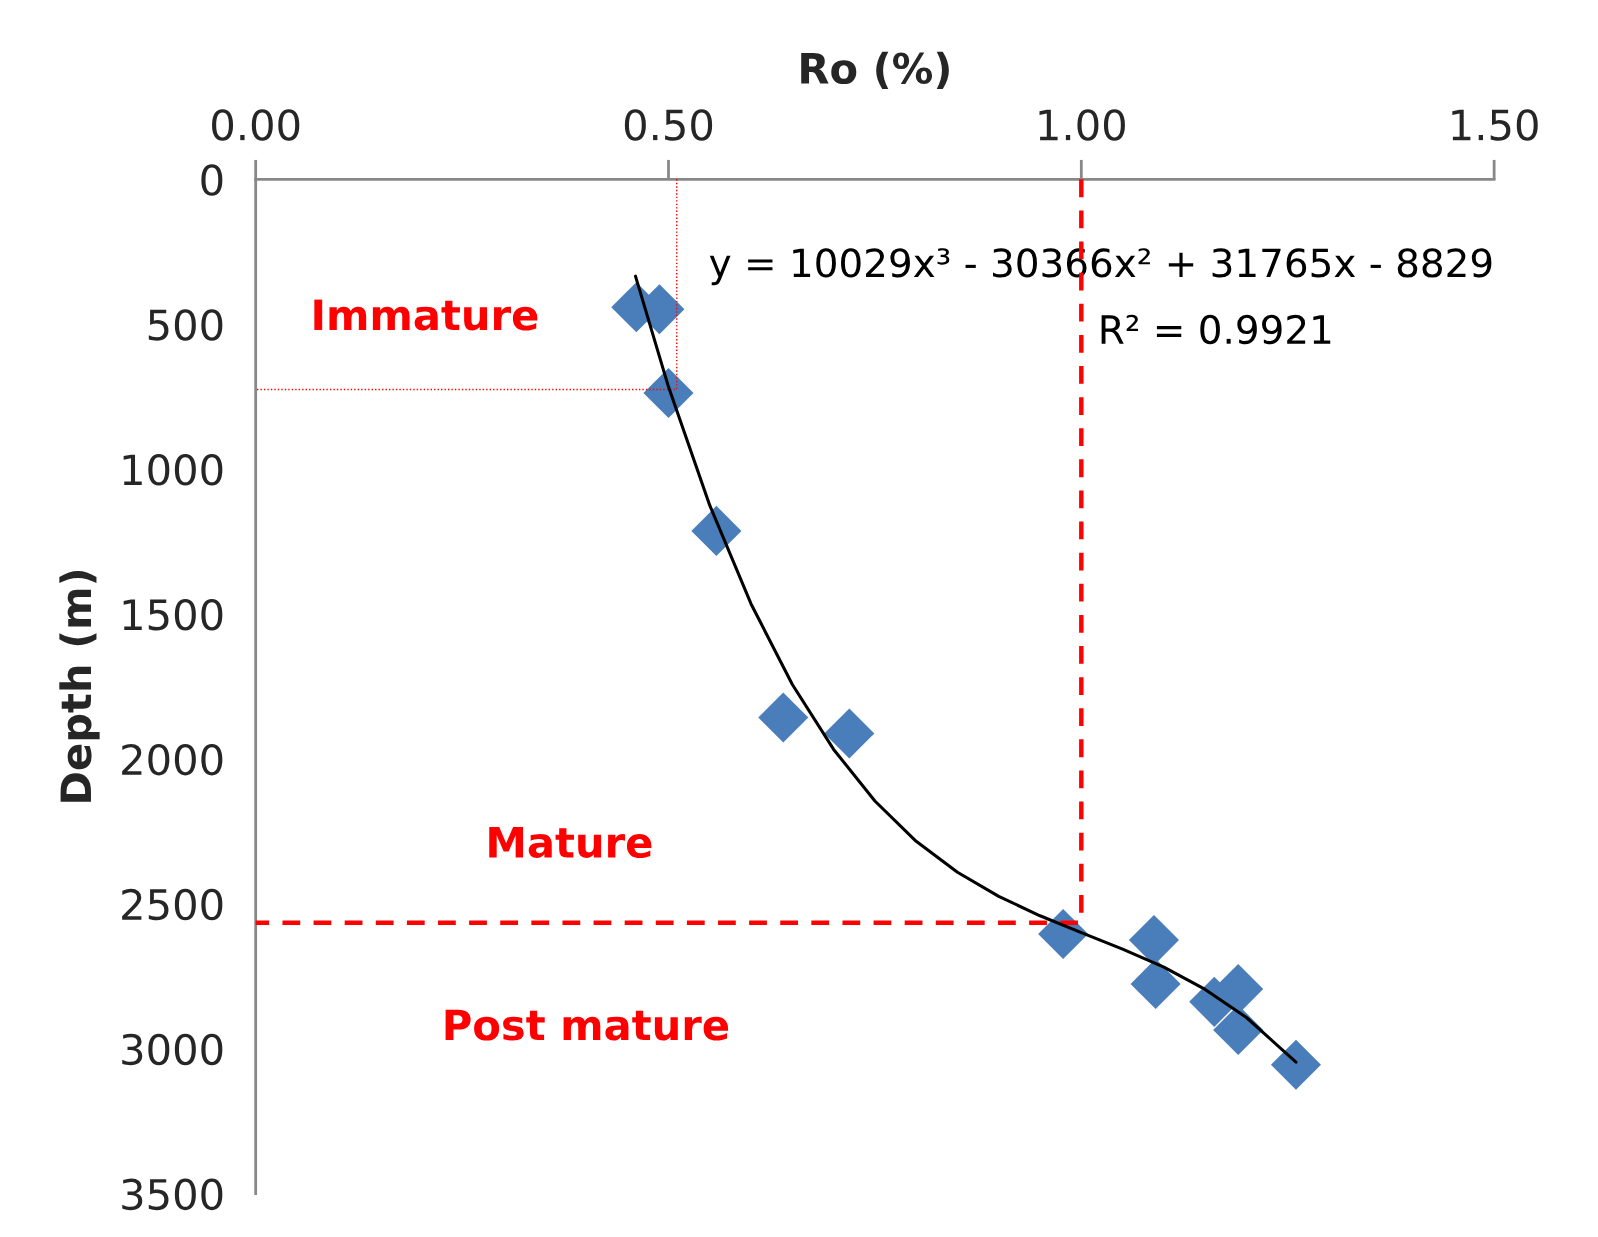 The image size is (1598, 1237). Describe the element at coordinates (172, 904) in the screenshot. I see `y-tick-label: 2500` at that location.